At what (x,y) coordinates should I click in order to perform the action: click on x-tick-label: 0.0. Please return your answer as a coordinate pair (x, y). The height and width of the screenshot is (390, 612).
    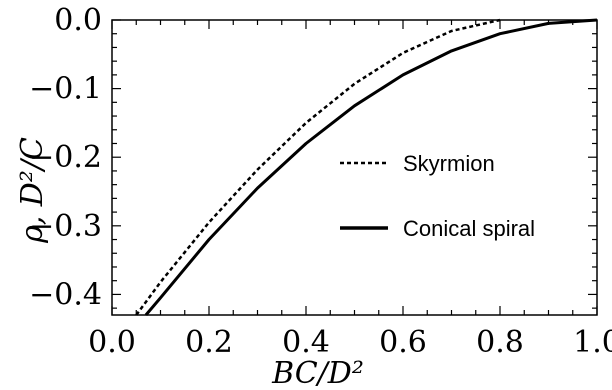
    Looking at the image, I should click on (112, 342).